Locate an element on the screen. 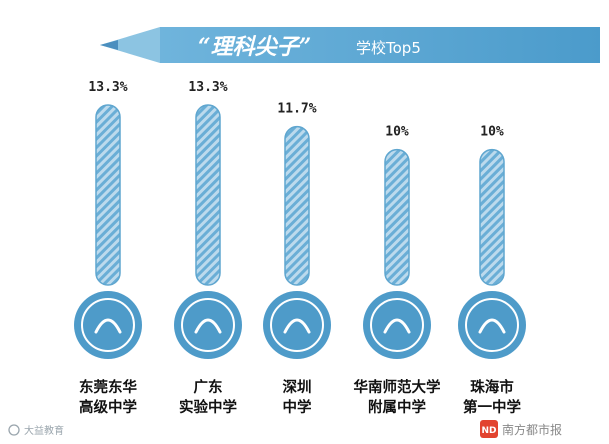  watermark: 大益教育 is located at coordinates (36, 430).